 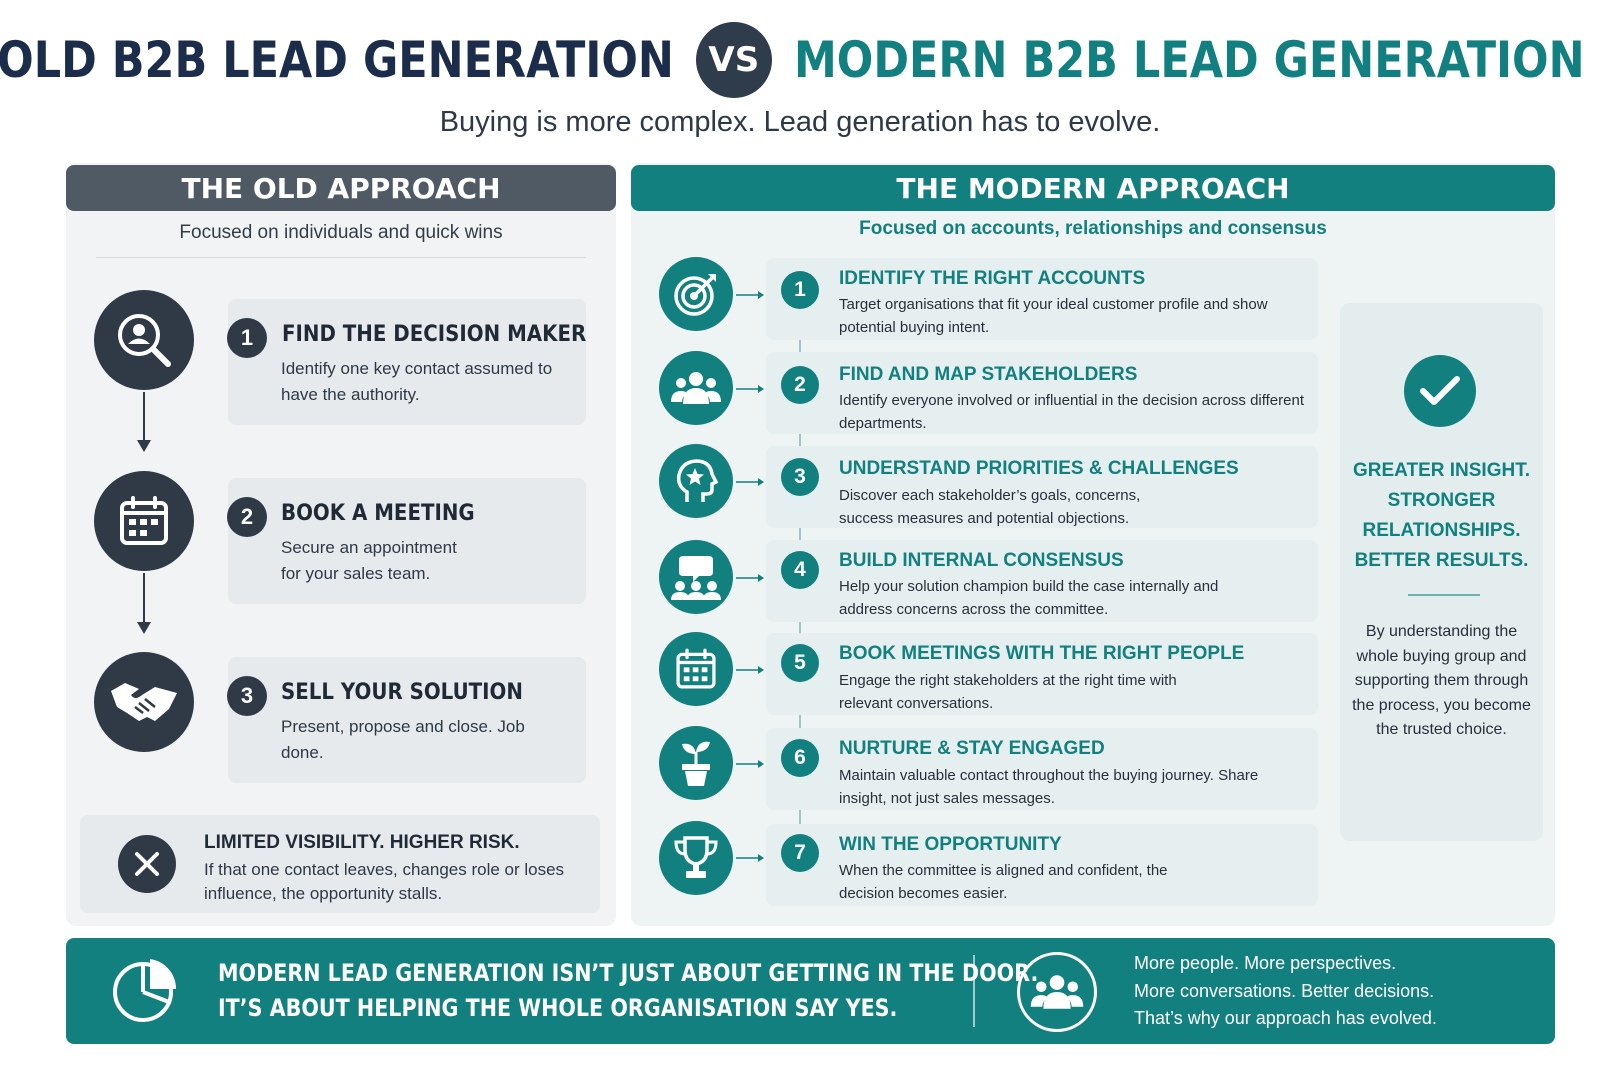 I want to click on plant-icon, so click(x=696, y=763).